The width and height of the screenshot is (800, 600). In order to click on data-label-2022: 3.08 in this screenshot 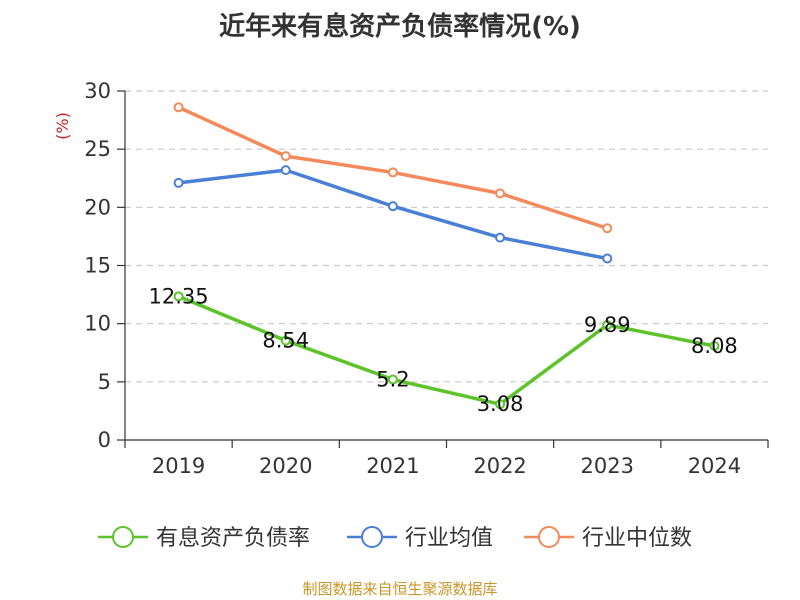, I will do `click(500, 404)`.